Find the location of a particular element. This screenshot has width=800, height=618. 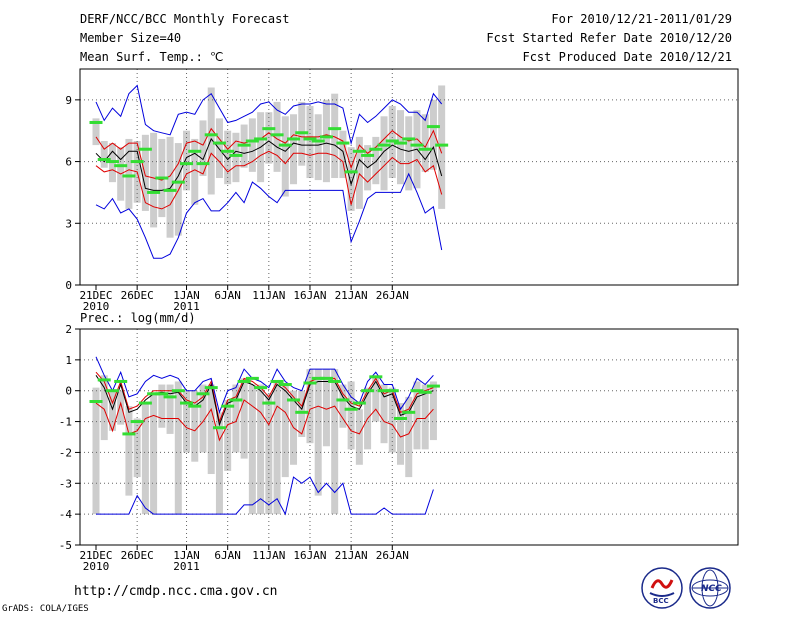

footer-url-link: http://cmdp.ncc.cma.gov.cn is located at coordinates (176, 591).